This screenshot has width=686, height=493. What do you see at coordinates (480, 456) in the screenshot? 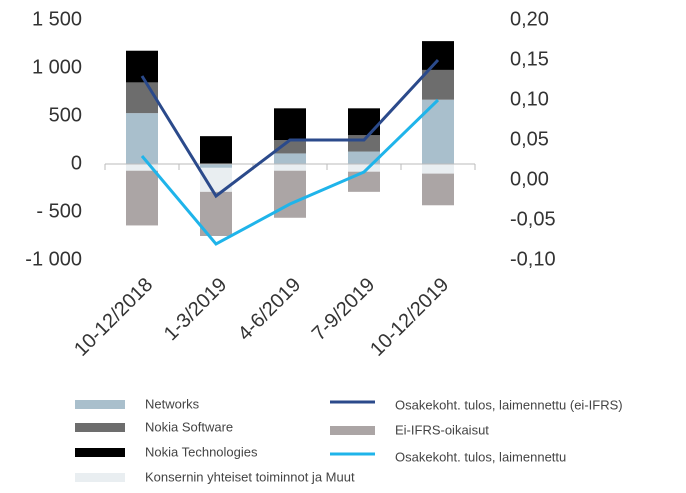
I see `legend-label: Osakekoht. tulos, laimennettu` at bounding box center [480, 456].